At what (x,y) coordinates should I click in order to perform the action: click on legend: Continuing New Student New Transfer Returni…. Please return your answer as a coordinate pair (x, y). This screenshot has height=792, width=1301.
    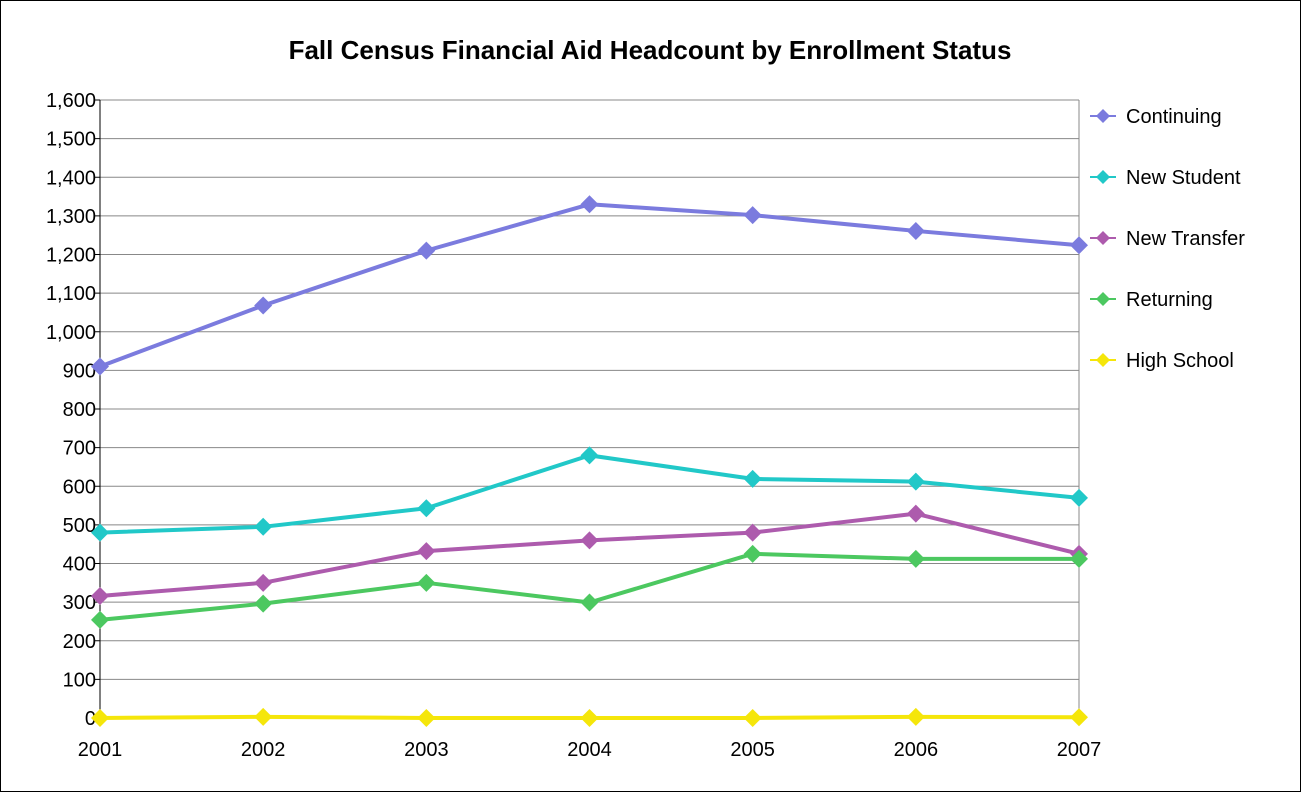
    Looking at the image, I should click on (1167, 239).